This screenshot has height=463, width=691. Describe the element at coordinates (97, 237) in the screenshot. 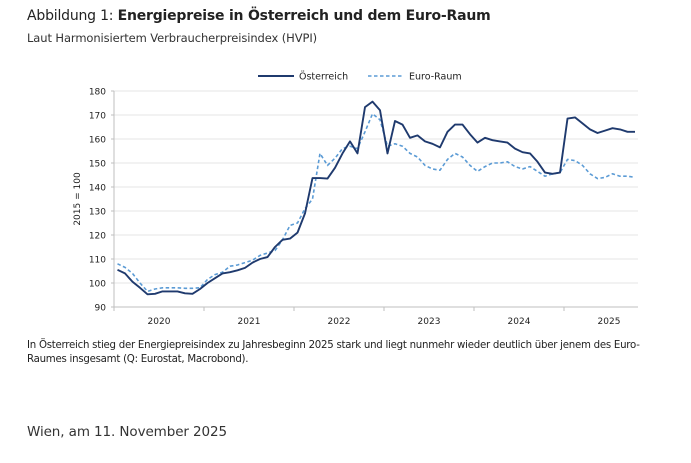

I see `y-tick-label: 120` at that location.